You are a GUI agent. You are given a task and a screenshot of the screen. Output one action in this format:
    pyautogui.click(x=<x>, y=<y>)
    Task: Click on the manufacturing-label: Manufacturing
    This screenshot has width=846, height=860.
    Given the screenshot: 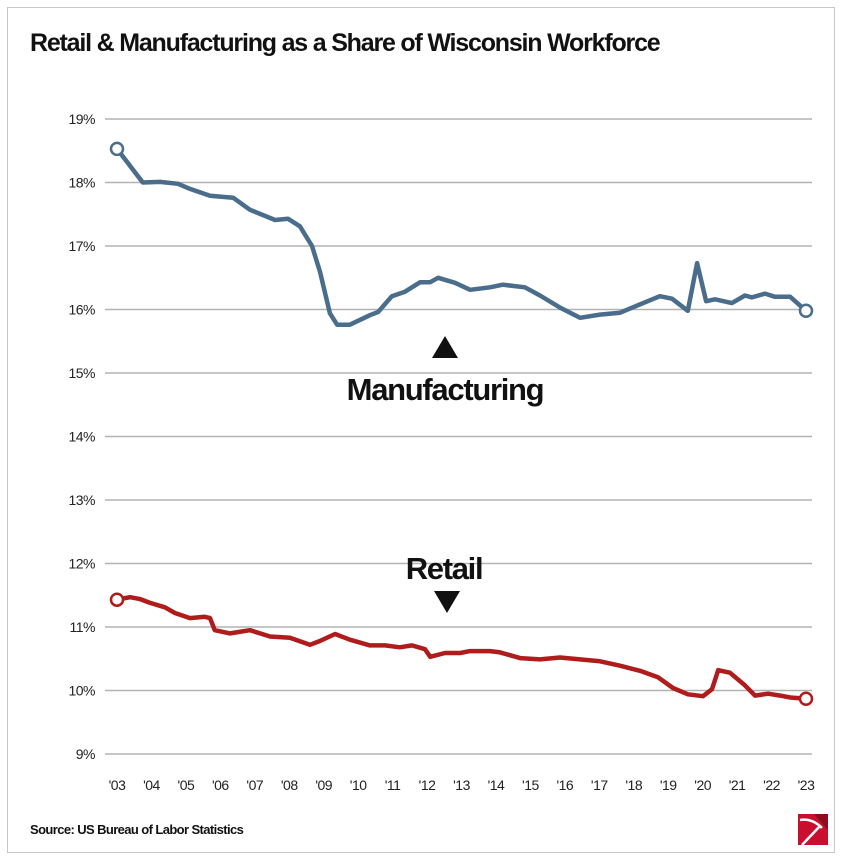 What is the action you would take?
    pyautogui.click(x=445, y=389)
    